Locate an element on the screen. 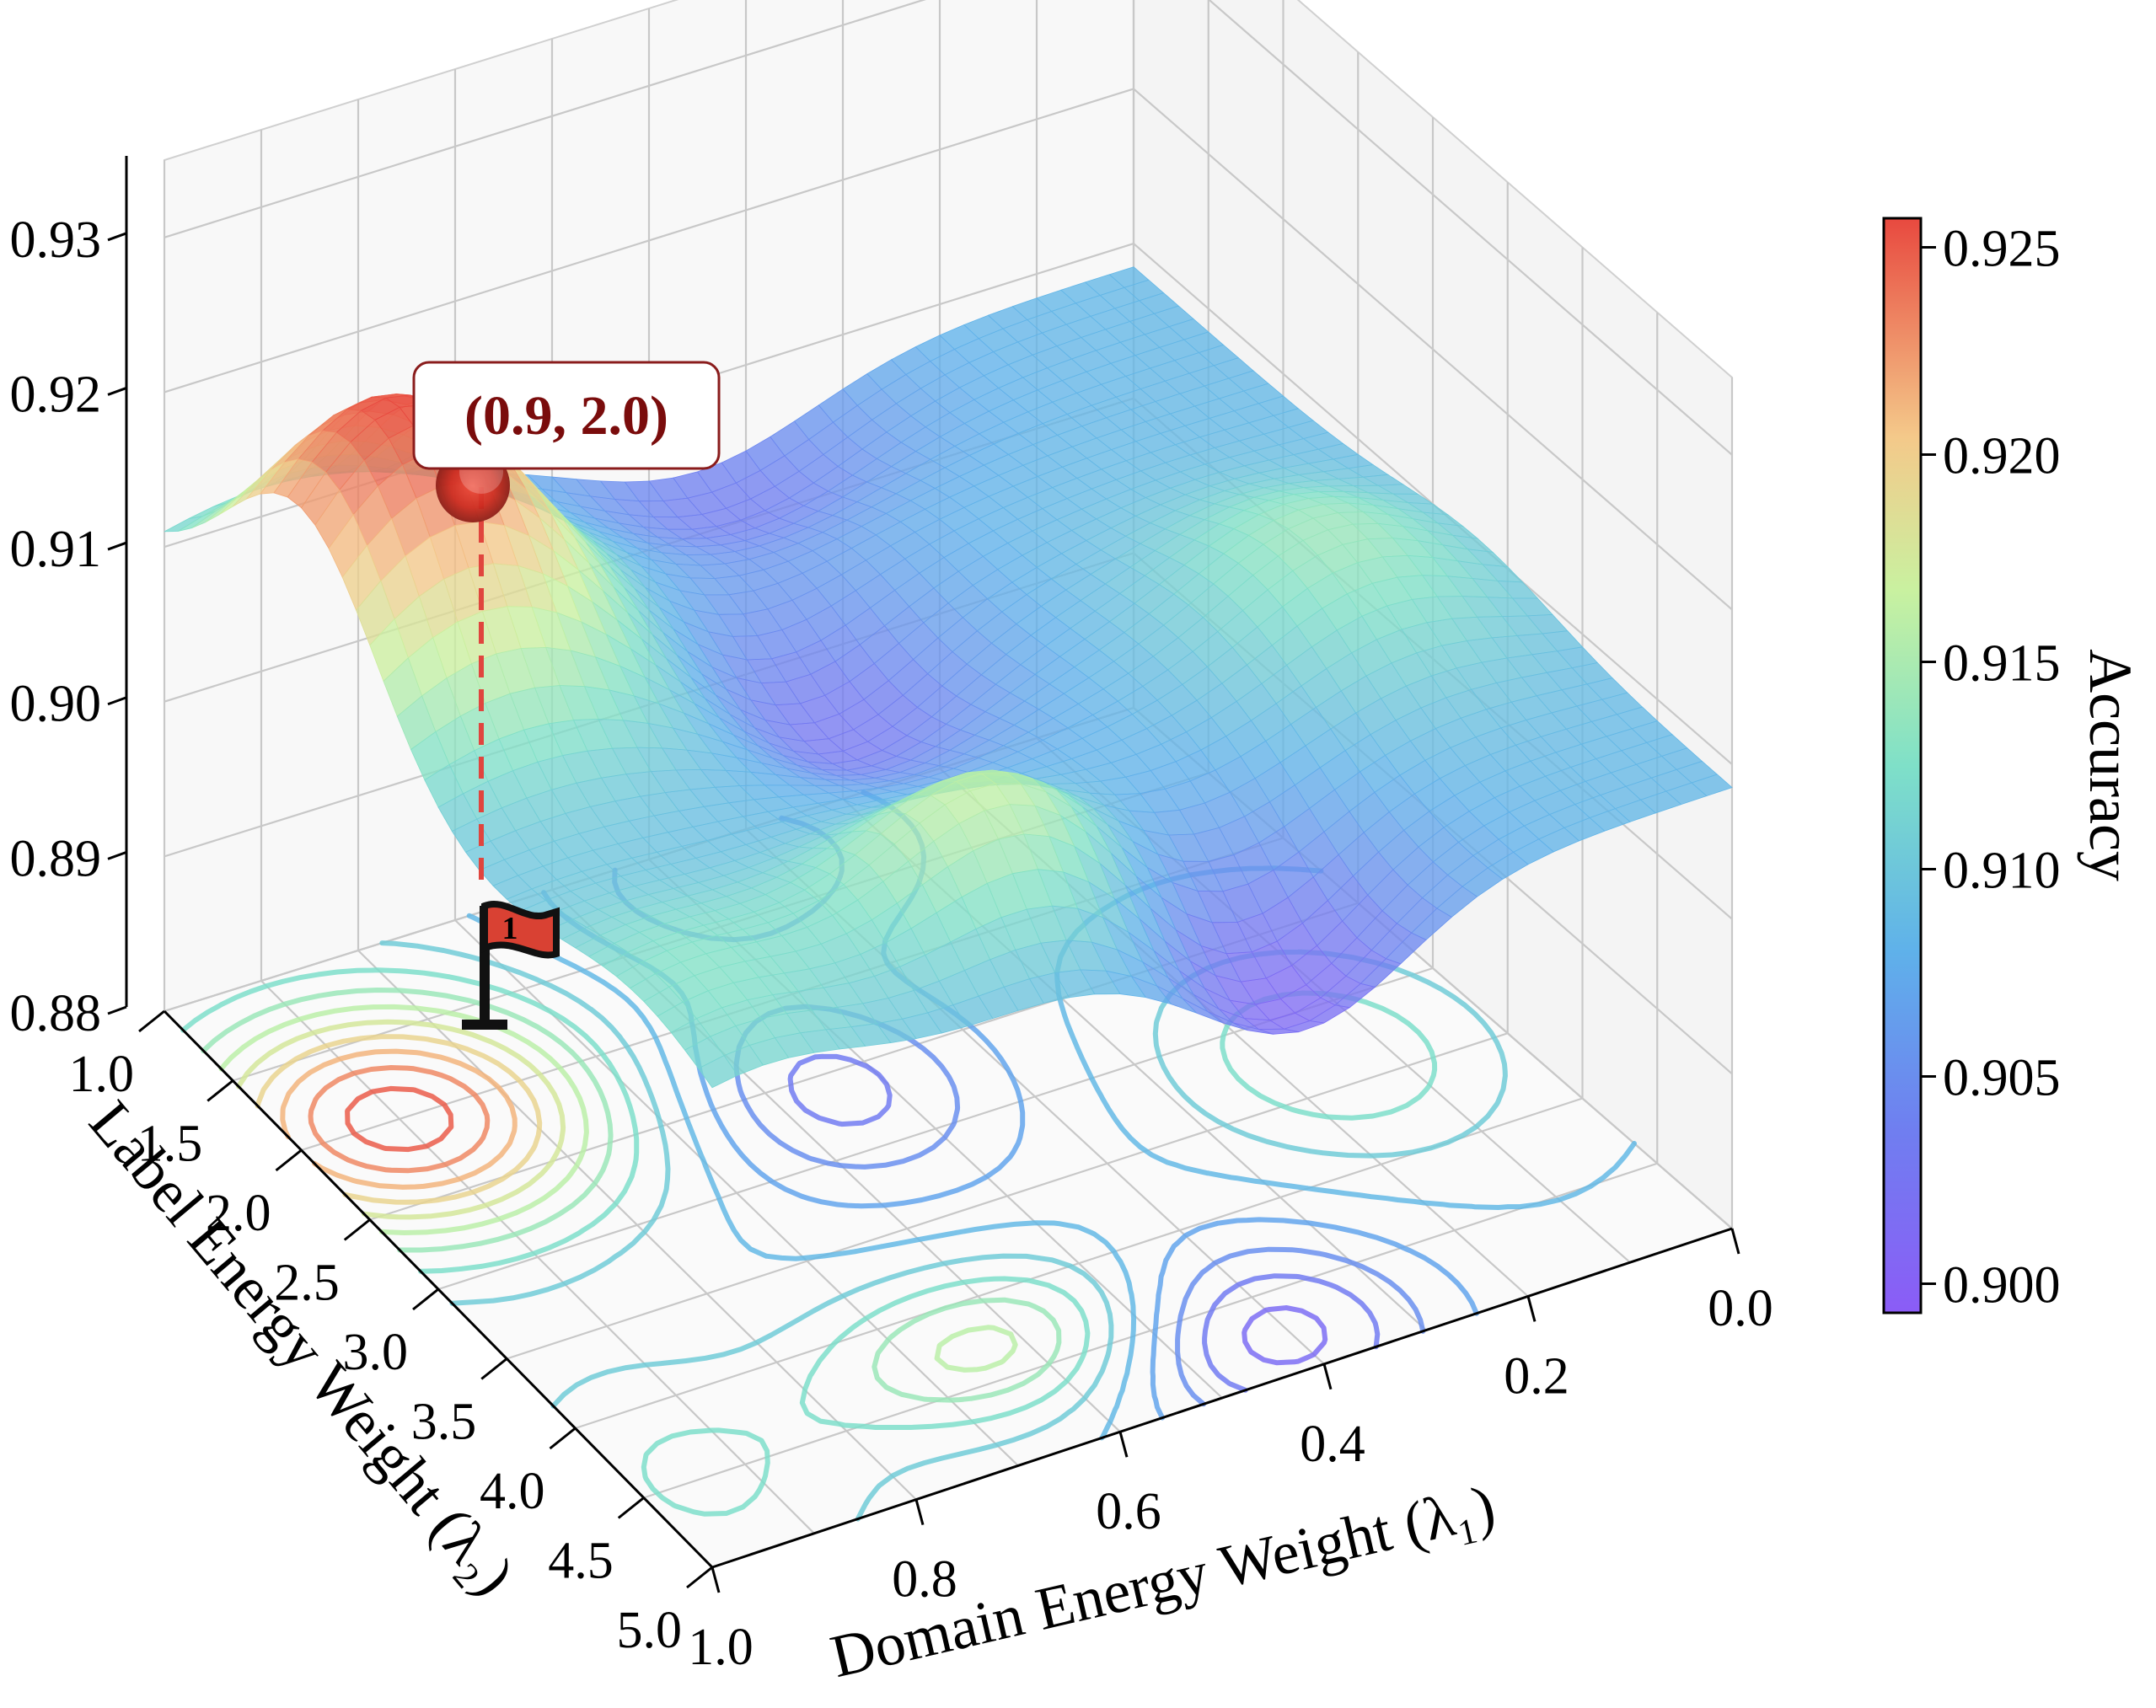 This screenshot has height=1708, width=2156. x-tick-label: 0.8 is located at coordinates (925, 1580).